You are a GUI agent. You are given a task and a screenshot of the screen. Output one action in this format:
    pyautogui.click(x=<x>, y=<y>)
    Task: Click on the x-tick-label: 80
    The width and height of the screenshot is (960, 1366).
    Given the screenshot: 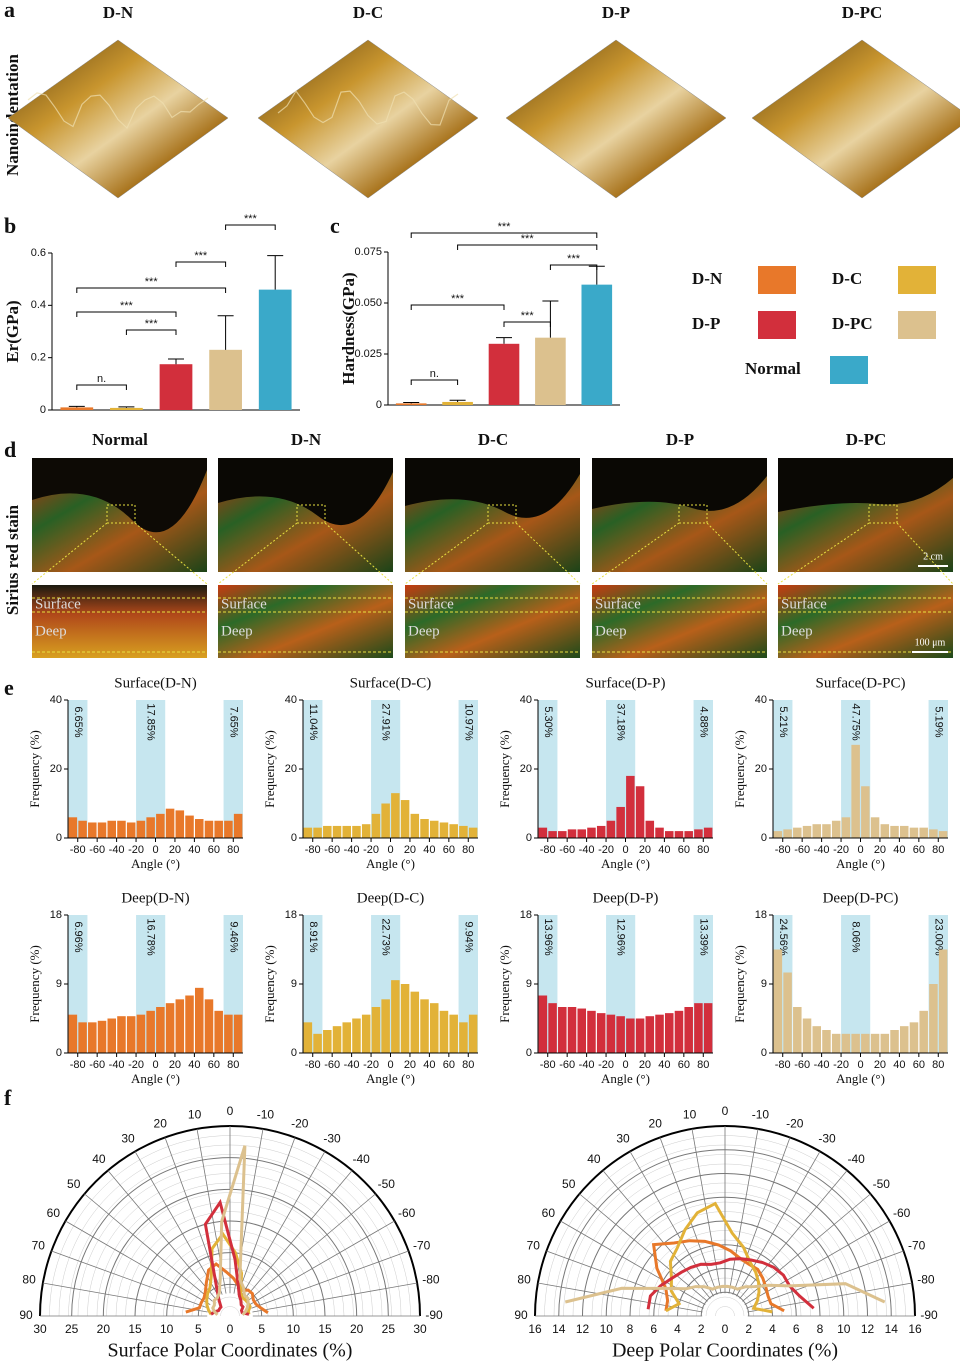 What is the action you would take?
    pyautogui.click(x=468, y=850)
    